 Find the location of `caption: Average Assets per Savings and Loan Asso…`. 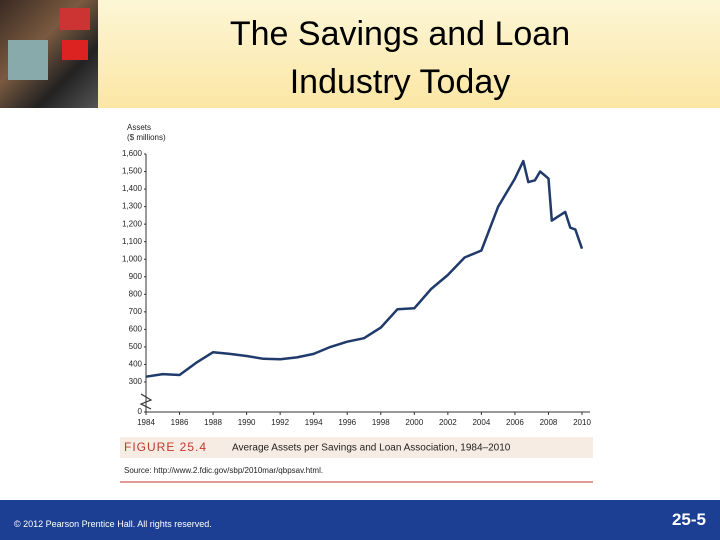

caption: Average Assets per Savings and Loan Asso… is located at coordinates (371, 448).